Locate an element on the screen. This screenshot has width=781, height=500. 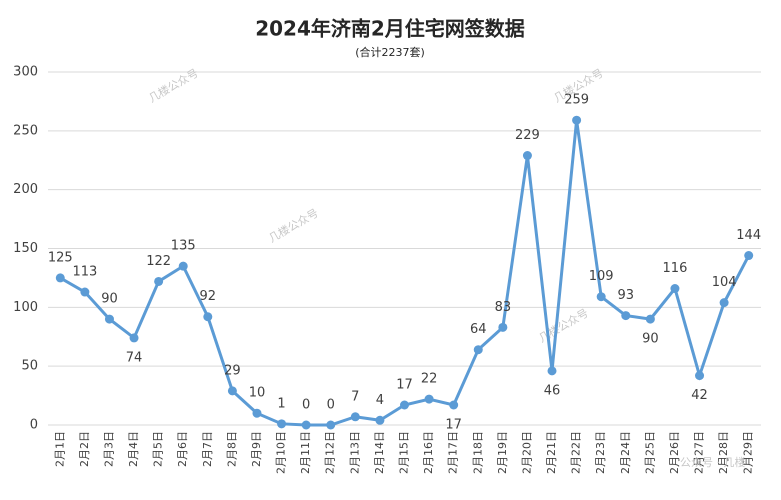
y-tick-label: 250 is located at coordinates (25, 130).